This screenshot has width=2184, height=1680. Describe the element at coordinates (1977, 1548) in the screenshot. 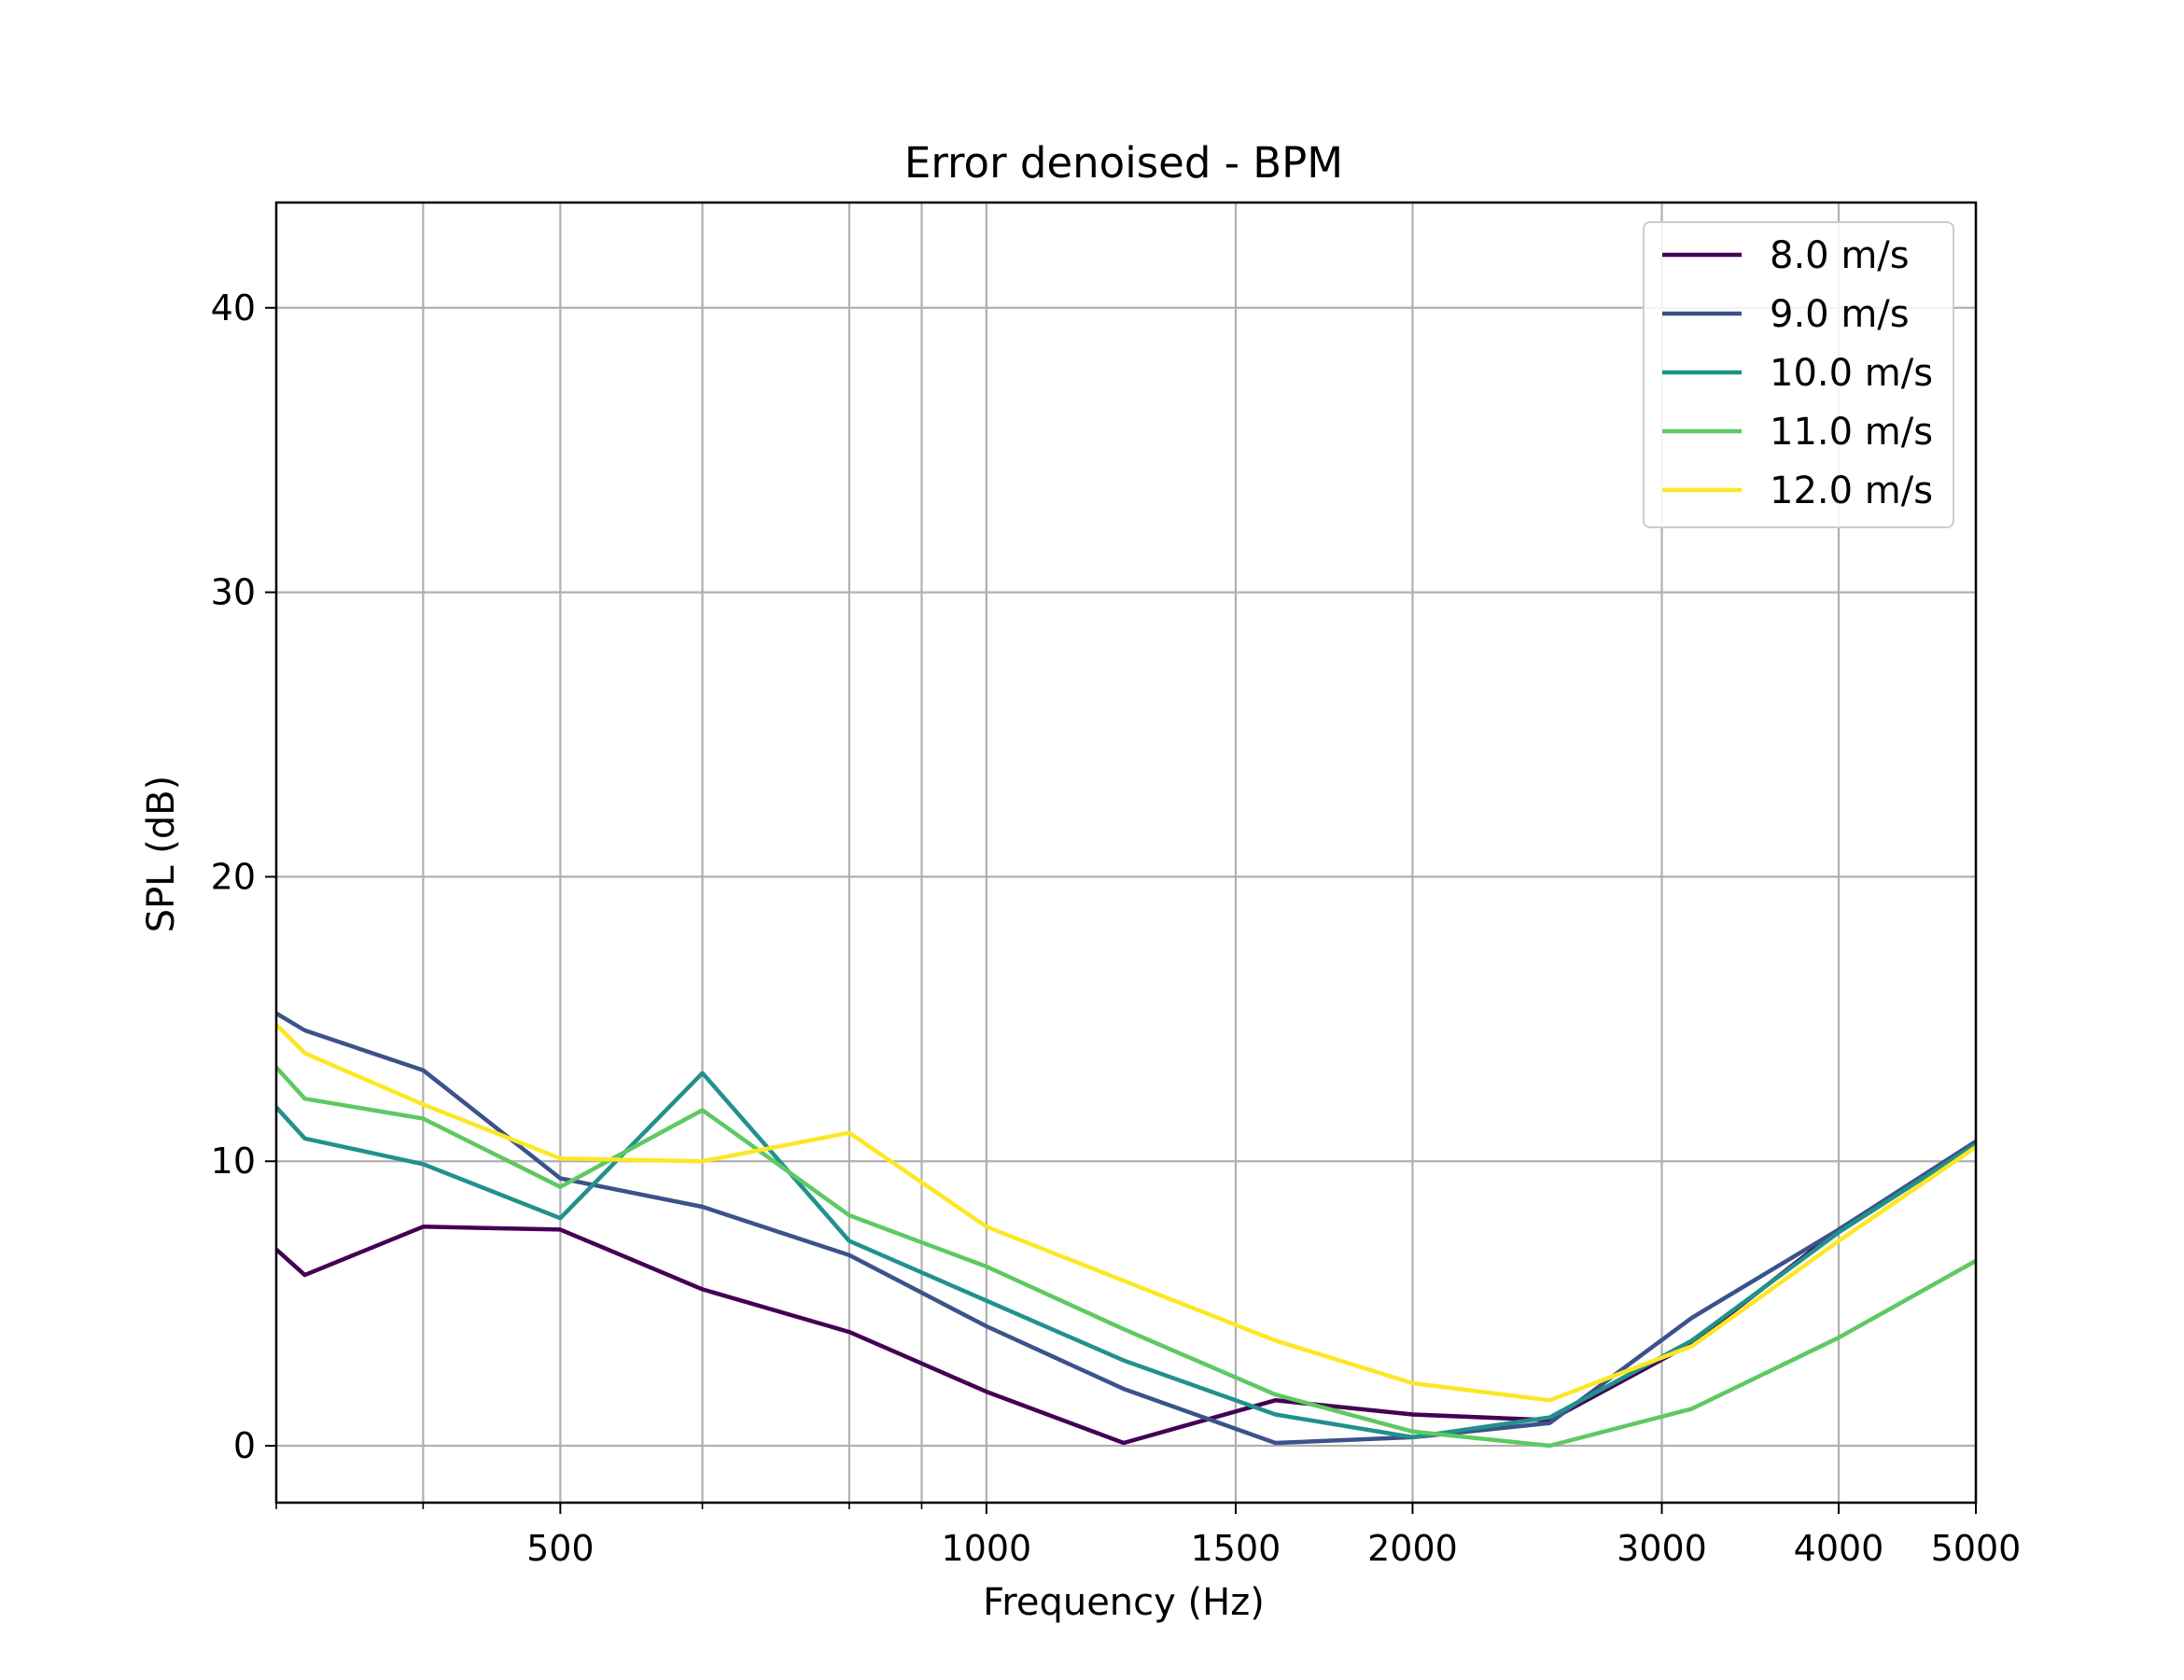

I see `x-tick-label: 5000` at that location.